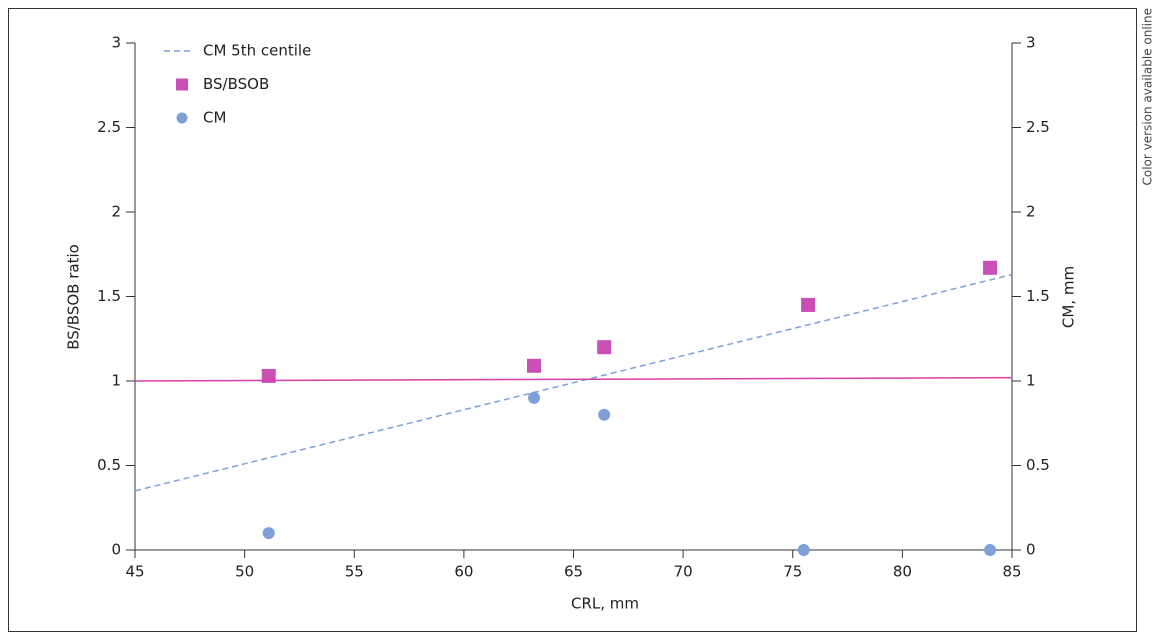 The width and height of the screenshot is (1155, 644). Describe the element at coordinates (573, 572) in the screenshot. I see `x-tick-label: 65` at that location.